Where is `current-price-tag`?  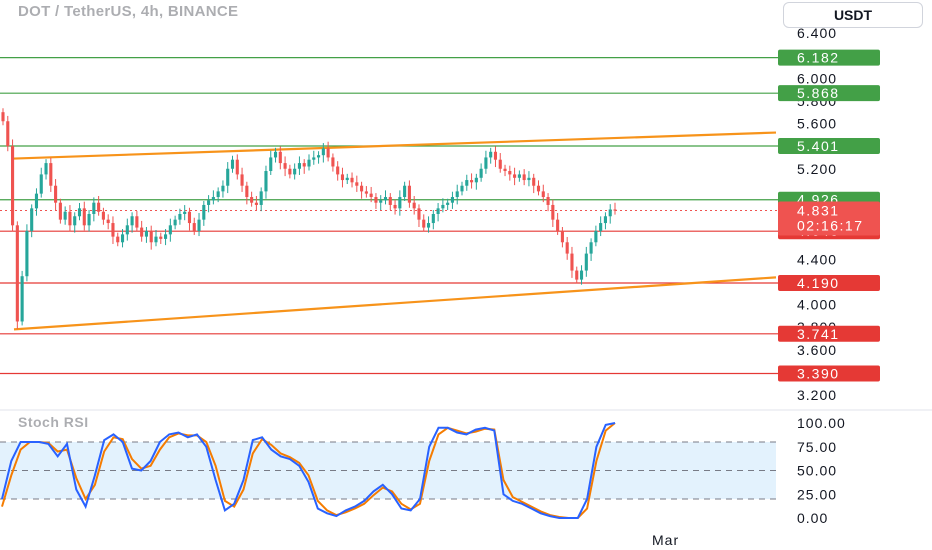 current-price-tag is located at coordinates (829, 218).